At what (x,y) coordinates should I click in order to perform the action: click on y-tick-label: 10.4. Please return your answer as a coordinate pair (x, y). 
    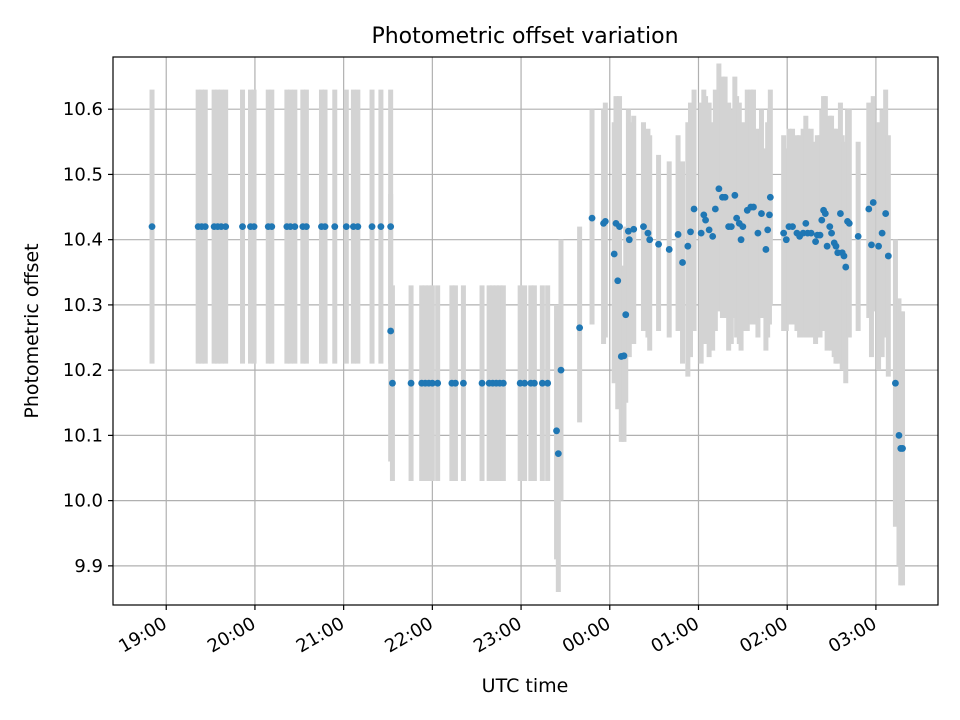
    Looking at the image, I should click on (83, 240).